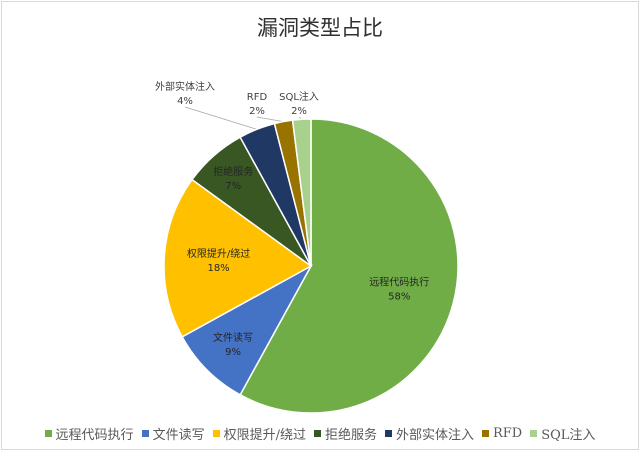  I want to click on slice-label-percent: 9%, so click(233, 352).